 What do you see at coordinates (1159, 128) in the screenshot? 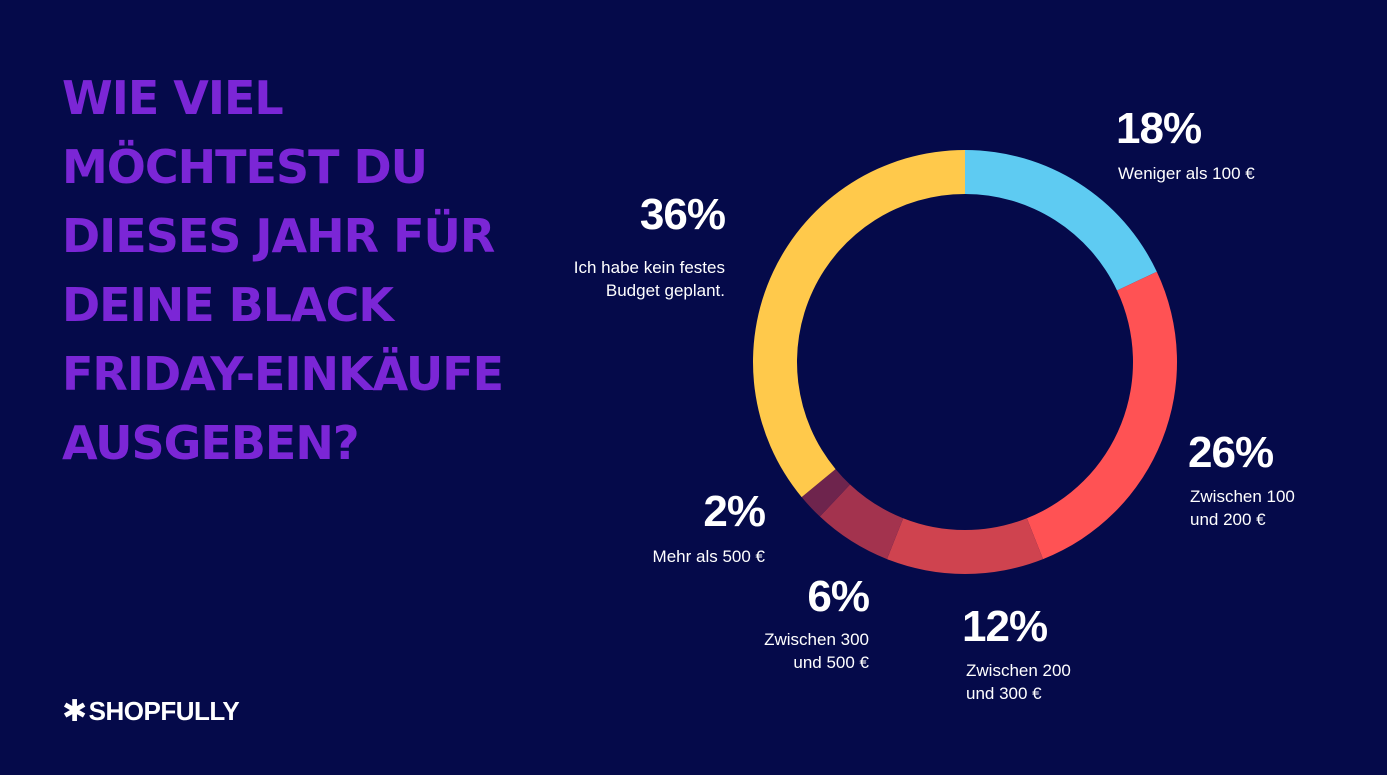
I see `slice-percent-18: 18%` at bounding box center [1159, 128].